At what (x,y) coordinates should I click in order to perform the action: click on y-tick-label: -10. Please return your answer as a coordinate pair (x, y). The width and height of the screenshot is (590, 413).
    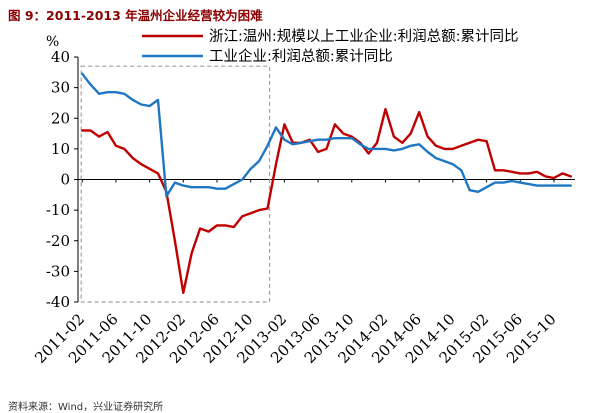
    Looking at the image, I should click on (58, 210).